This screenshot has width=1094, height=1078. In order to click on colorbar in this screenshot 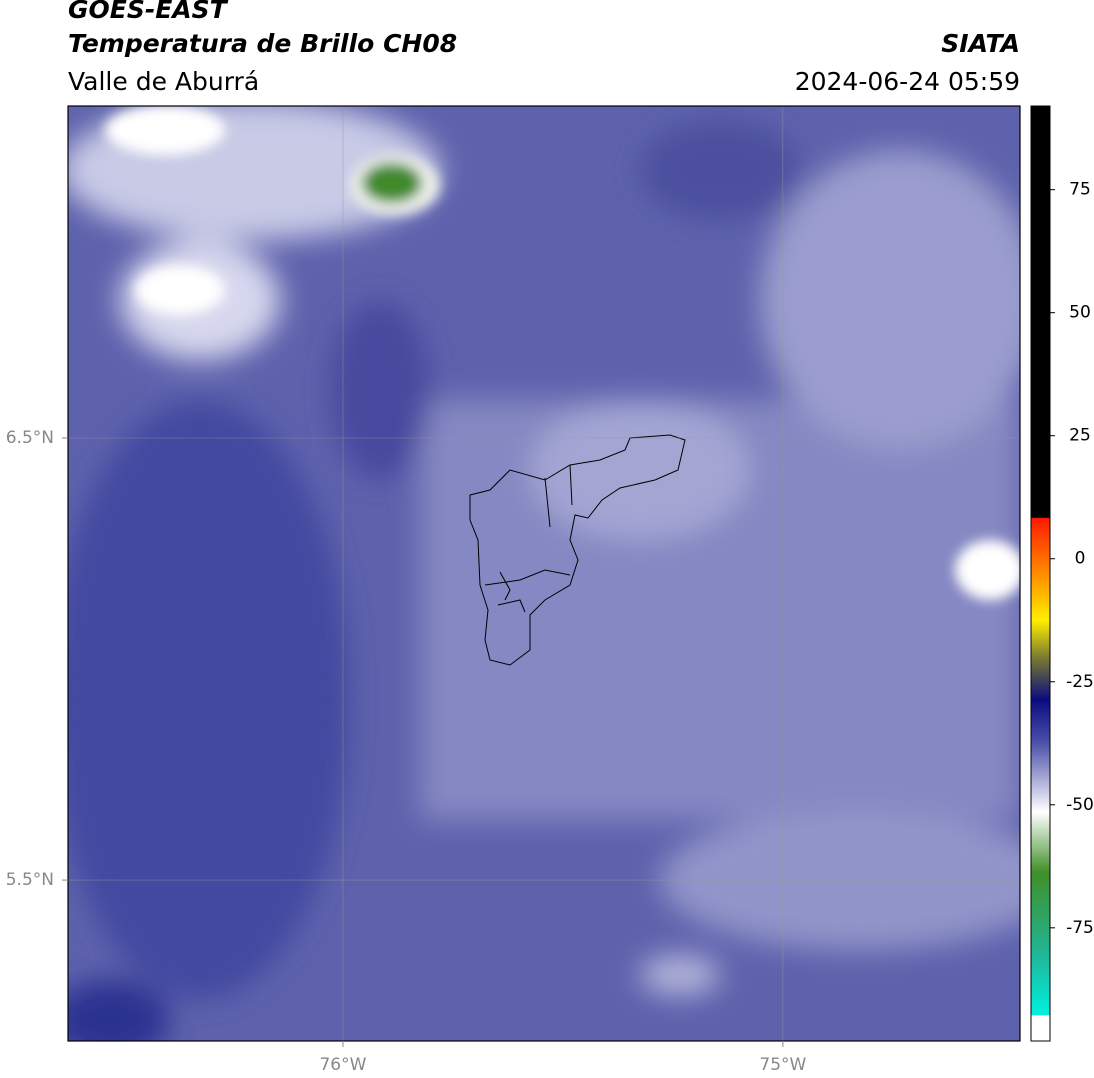, I will do `click(1040, 573)`.